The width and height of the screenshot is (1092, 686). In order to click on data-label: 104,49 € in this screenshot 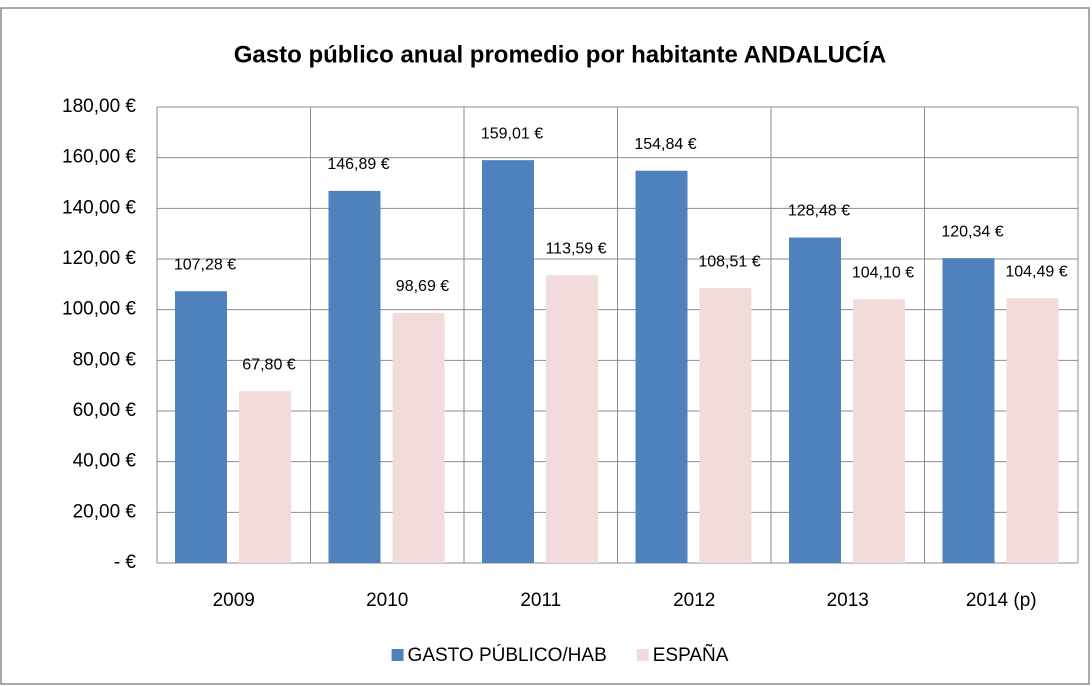, I will do `click(1036, 272)`.